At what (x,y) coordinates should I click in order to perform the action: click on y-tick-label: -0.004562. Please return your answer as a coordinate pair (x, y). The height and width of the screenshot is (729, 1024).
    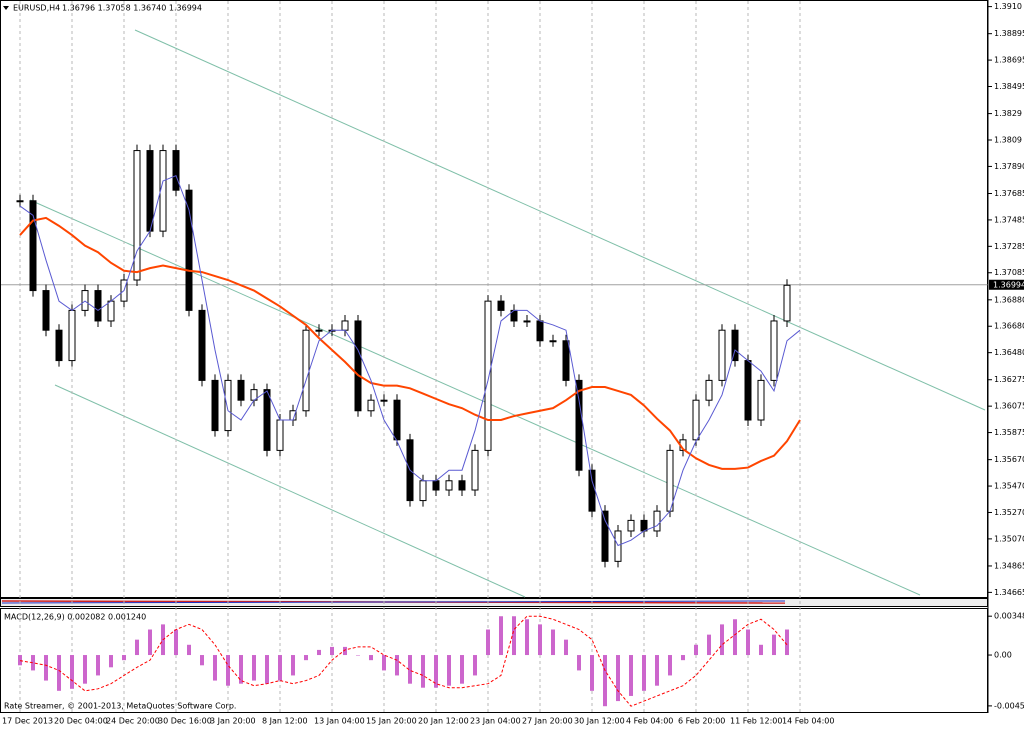
    Looking at the image, I should click on (1009, 705).